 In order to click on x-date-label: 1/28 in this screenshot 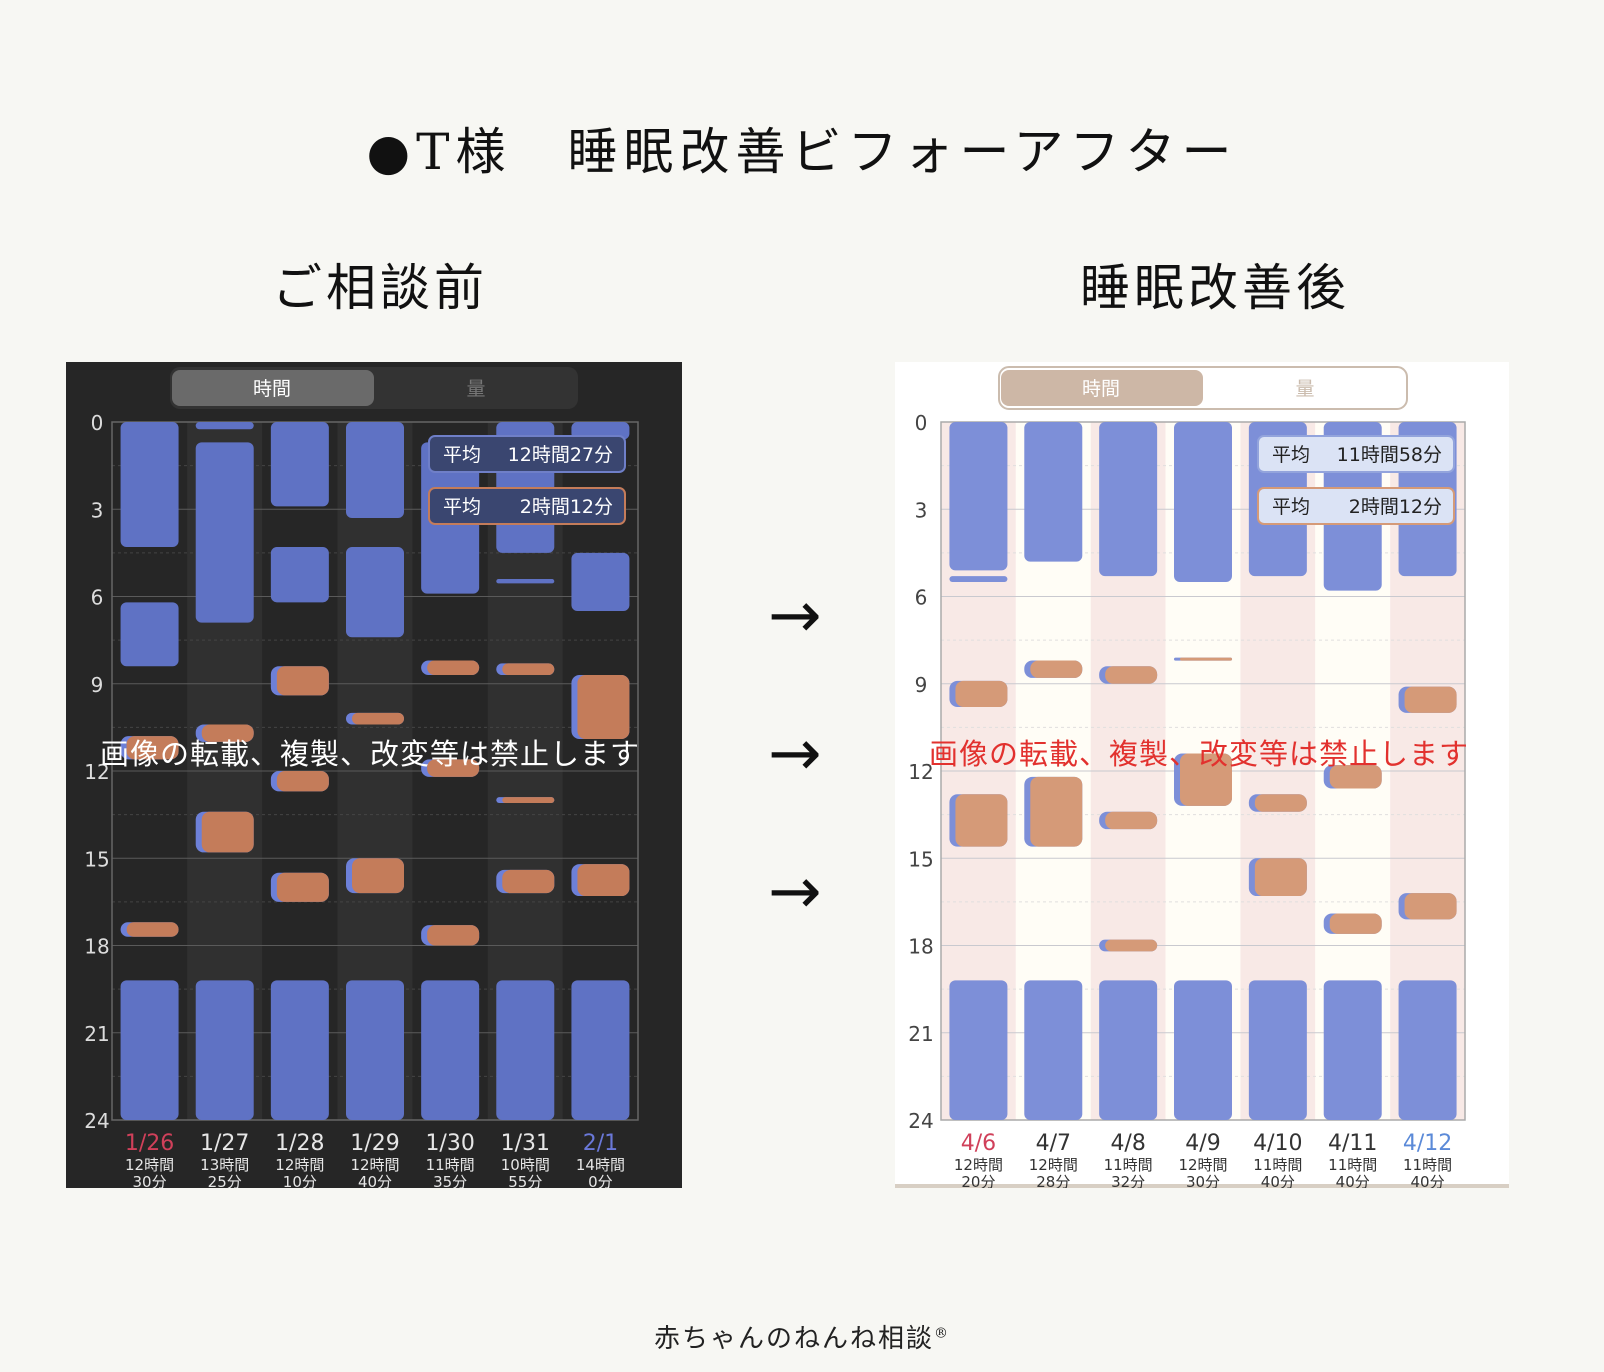, I will do `click(299, 1143)`.